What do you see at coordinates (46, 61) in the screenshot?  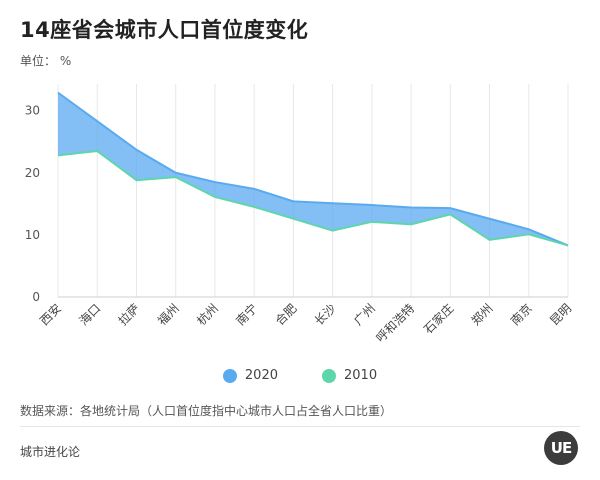 I see `unit-label: 单位： %` at bounding box center [46, 61].